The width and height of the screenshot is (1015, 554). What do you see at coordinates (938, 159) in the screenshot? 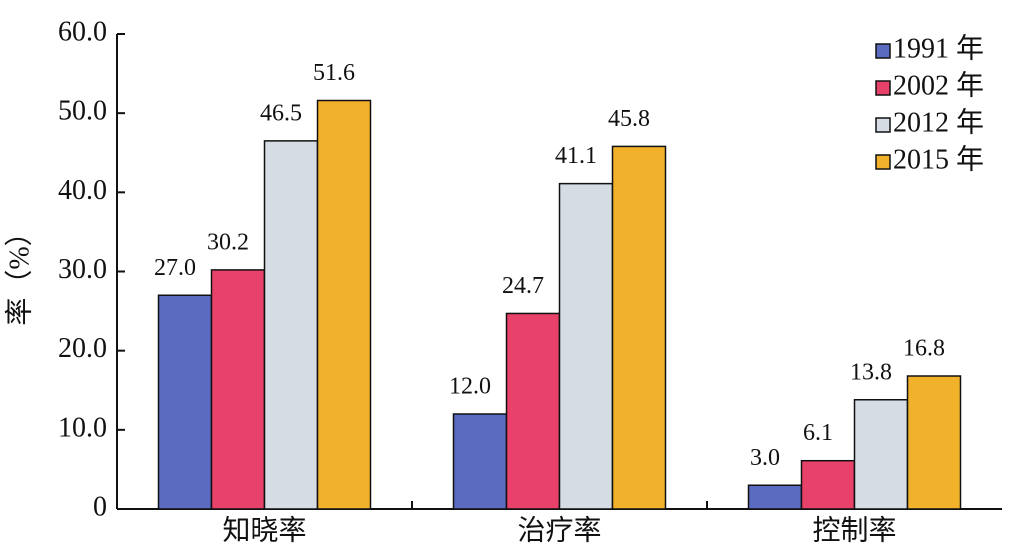
I see `legend-label: 2015 年` at bounding box center [938, 159].